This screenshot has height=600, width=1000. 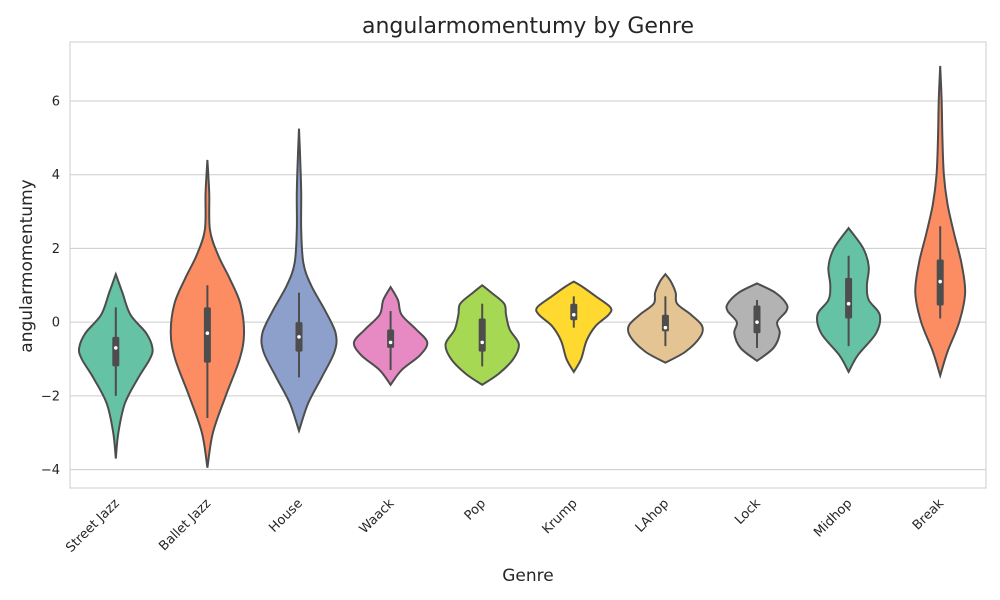 I want to click on y-tick-label: −2, so click(x=50, y=396).